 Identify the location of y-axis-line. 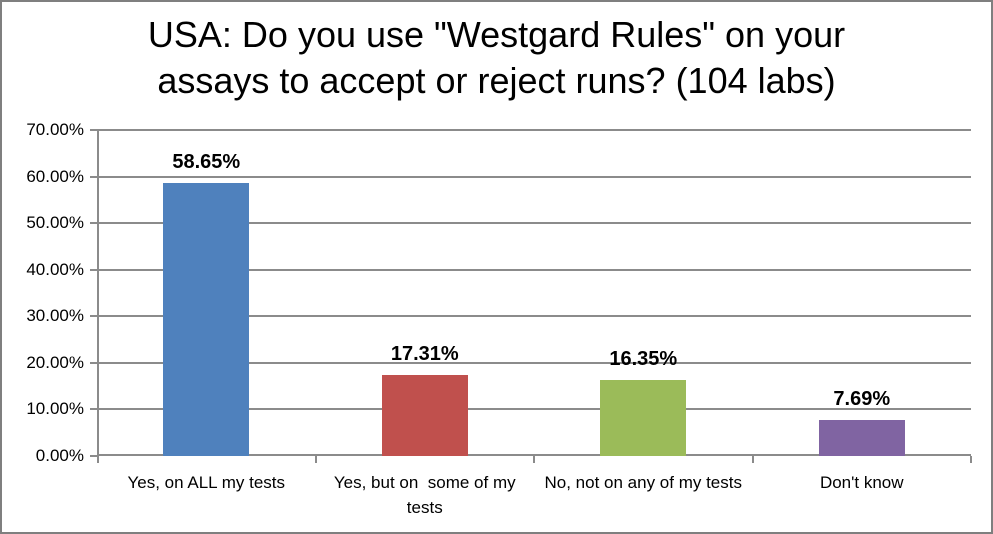
(98, 296).